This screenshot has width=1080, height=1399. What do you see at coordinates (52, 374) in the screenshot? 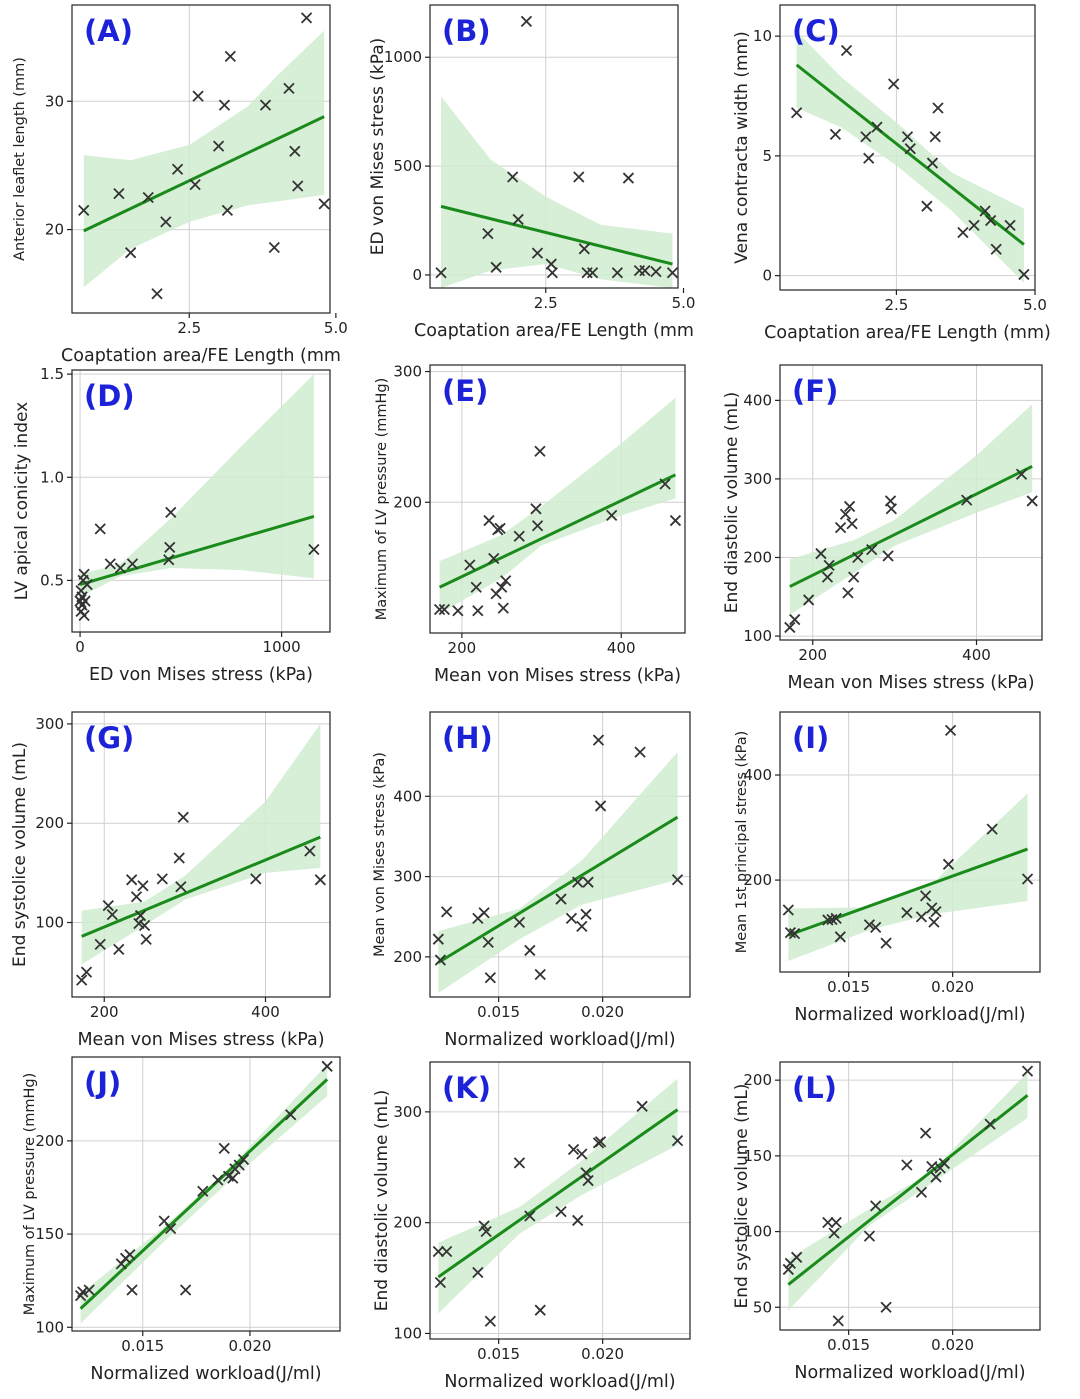
I see `y-tick-label: 1.5` at bounding box center [52, 374].